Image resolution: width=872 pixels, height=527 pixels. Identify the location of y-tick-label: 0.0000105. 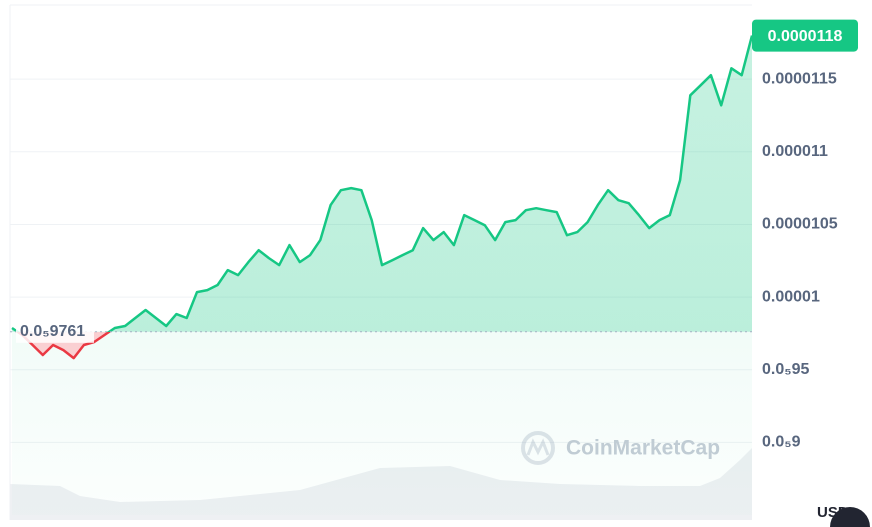
(800, 224).